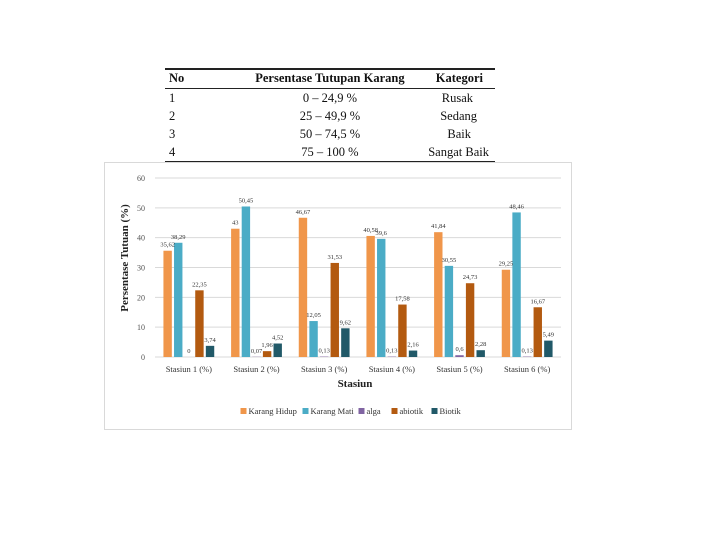 The image size is (720, 540). I want to click on legend-label: Biotik, so click(451, 411).